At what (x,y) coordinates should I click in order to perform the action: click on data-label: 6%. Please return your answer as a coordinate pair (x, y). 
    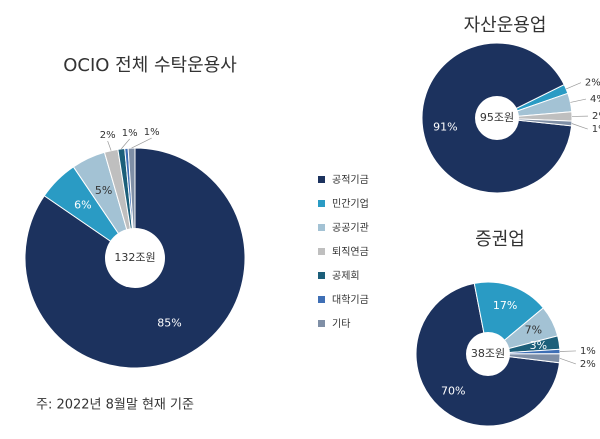
    Looking at the image, I should click on (82, 204).